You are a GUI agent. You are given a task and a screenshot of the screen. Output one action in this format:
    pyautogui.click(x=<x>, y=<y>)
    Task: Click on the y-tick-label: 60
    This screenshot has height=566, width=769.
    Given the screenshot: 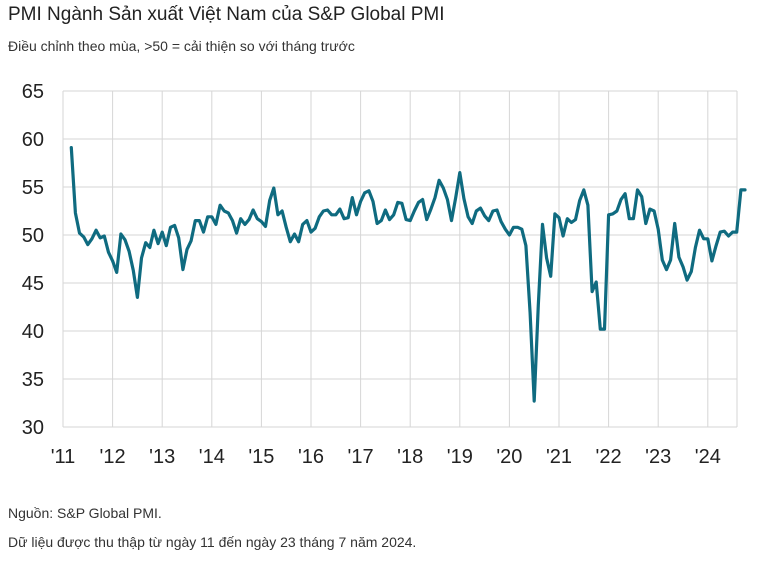 What is the action you would take?
    pyautogui.click(x=33, y=140)
    